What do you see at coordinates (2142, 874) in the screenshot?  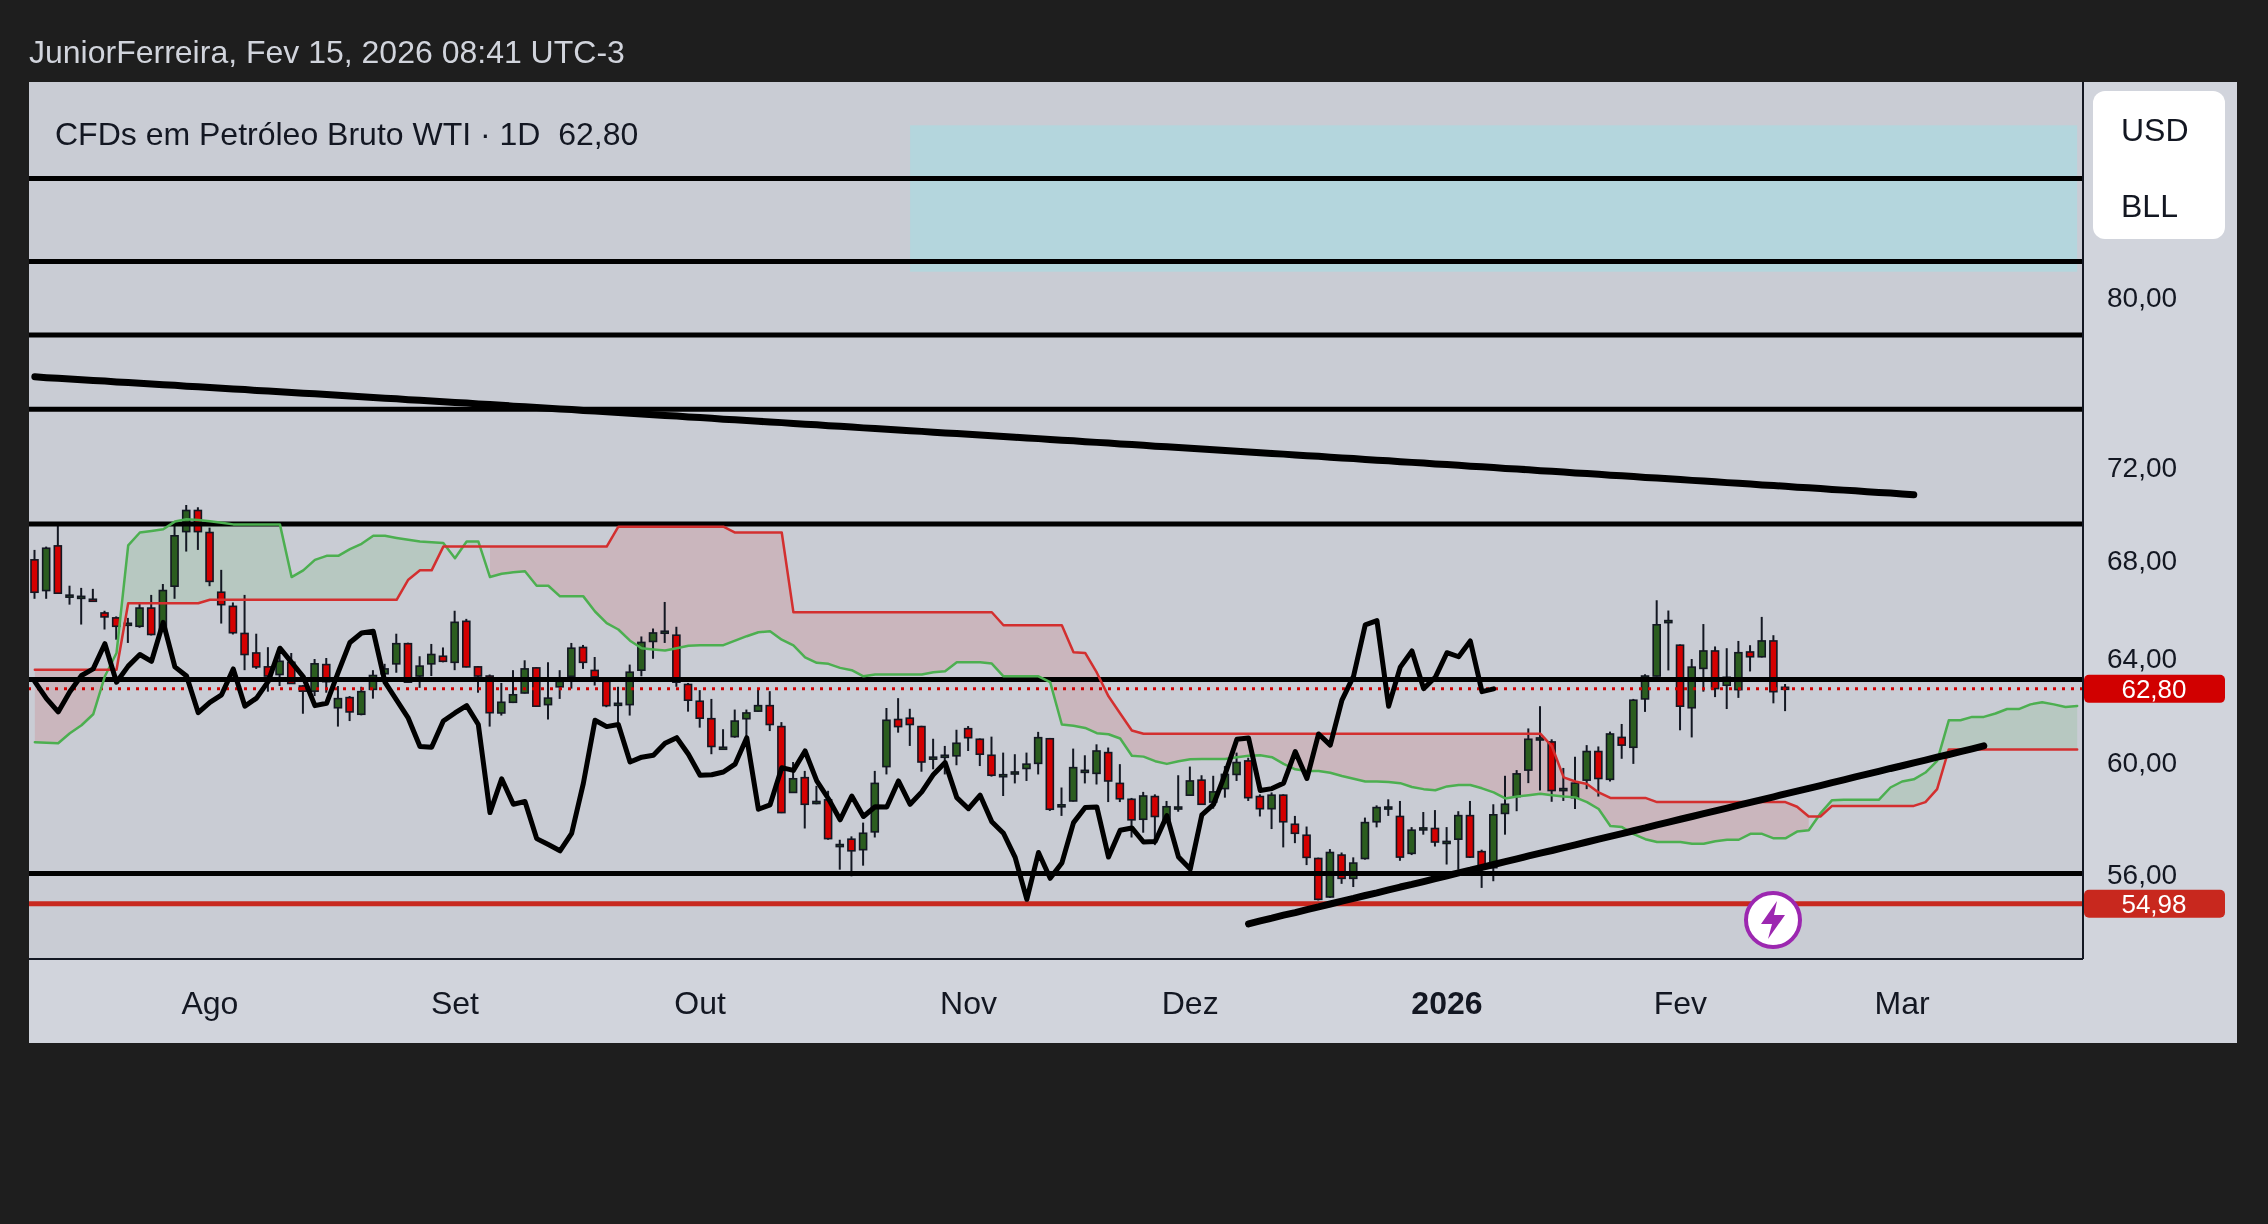 I see `y-tick-label: 56,00` at bounding box center [2142, 874].